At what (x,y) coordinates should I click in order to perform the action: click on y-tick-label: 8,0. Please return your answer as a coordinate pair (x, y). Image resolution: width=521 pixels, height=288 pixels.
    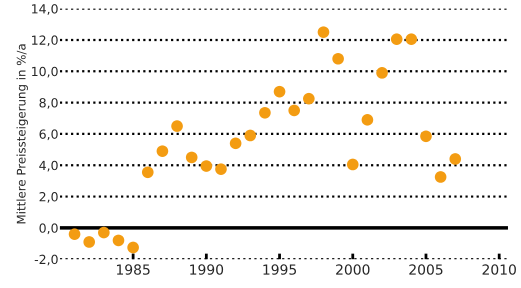
    Looking at the image, I should click on (48, 103).